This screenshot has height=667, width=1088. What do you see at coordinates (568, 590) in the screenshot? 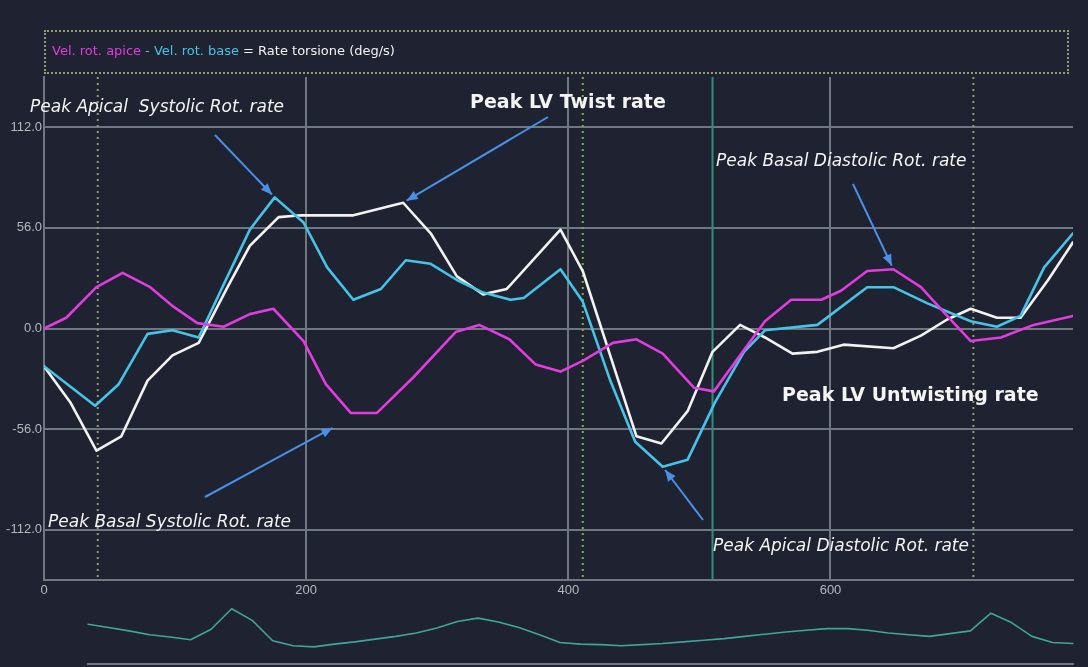
I see `x-tick-label: 400` at bounding box center [568, 590].